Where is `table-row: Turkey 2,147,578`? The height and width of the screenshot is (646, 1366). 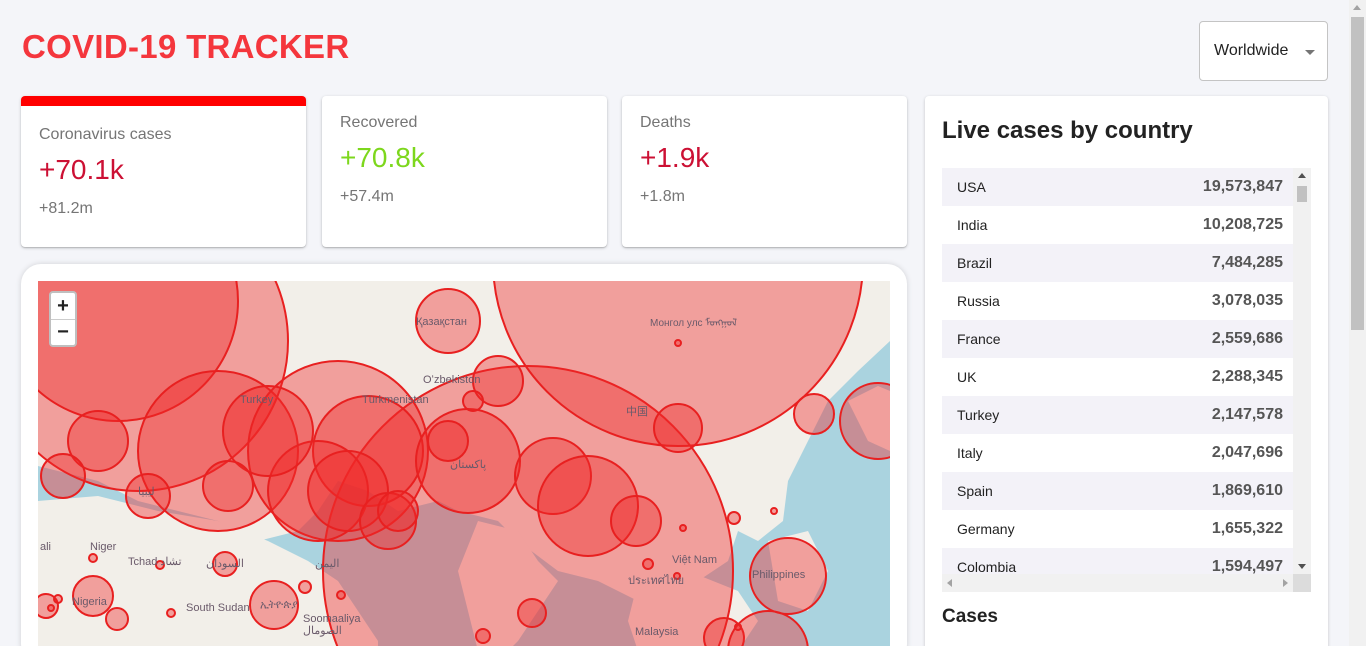 table-row: Turkey 2,147,578 is located at coordinates (1117, 415).